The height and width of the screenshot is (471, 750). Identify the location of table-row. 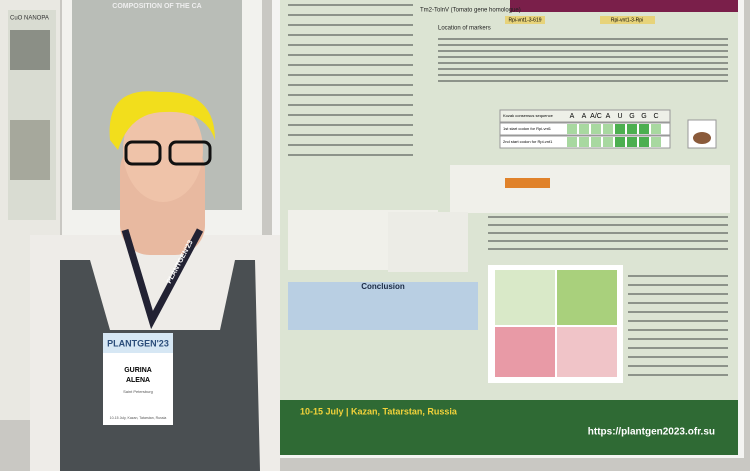
(585, 116).